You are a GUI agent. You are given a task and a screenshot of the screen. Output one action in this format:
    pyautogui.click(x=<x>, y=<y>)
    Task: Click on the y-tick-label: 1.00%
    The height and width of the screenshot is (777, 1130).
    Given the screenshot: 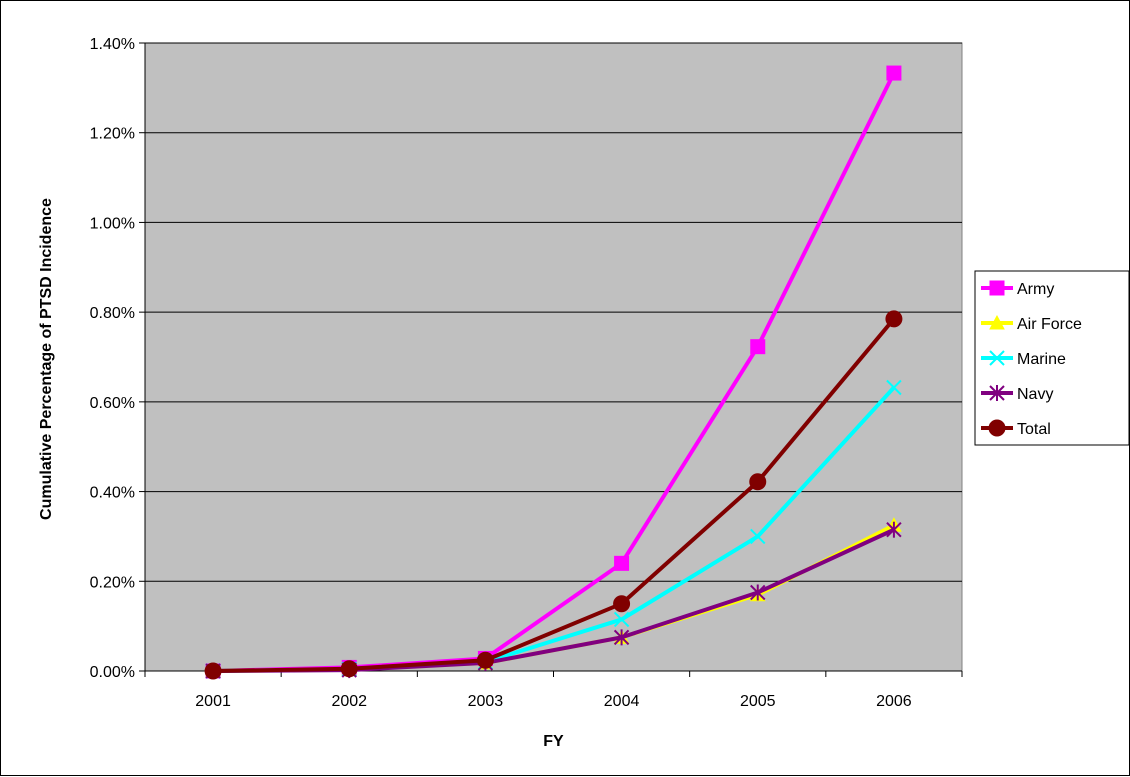 What is the action you would take?
    pyautogui.click(x=112, y=223)
    